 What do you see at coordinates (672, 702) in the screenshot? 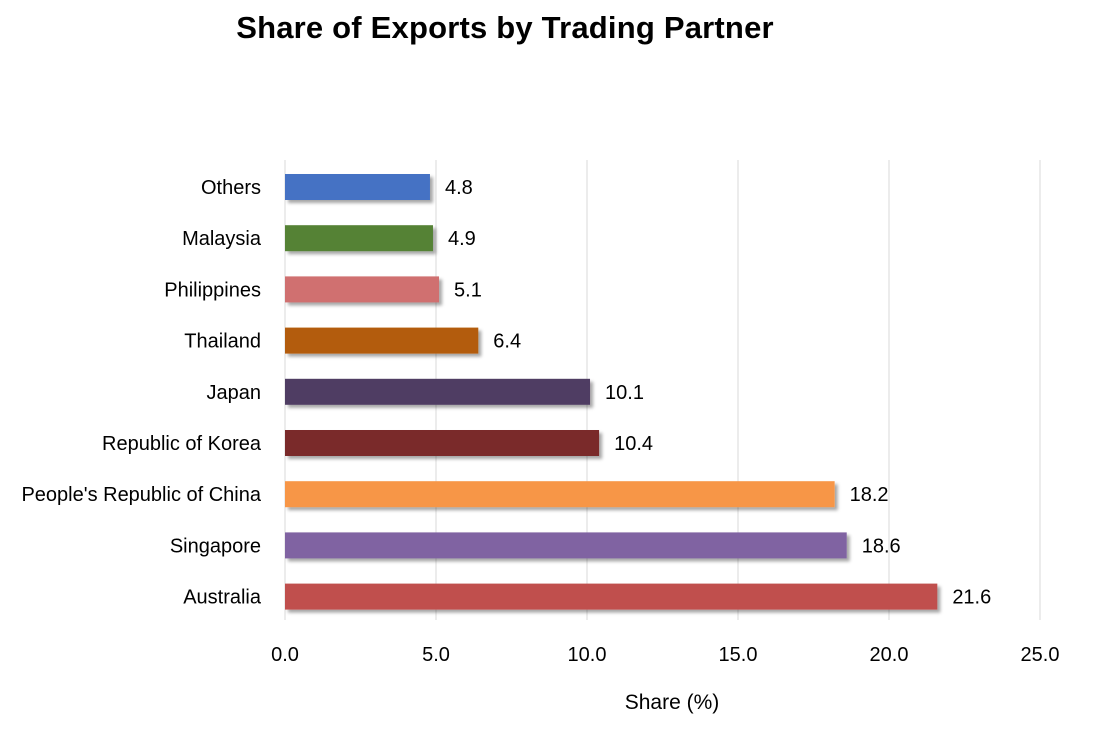
I see `x-axis-title: Share (%)` at bounding box center [672, 702].